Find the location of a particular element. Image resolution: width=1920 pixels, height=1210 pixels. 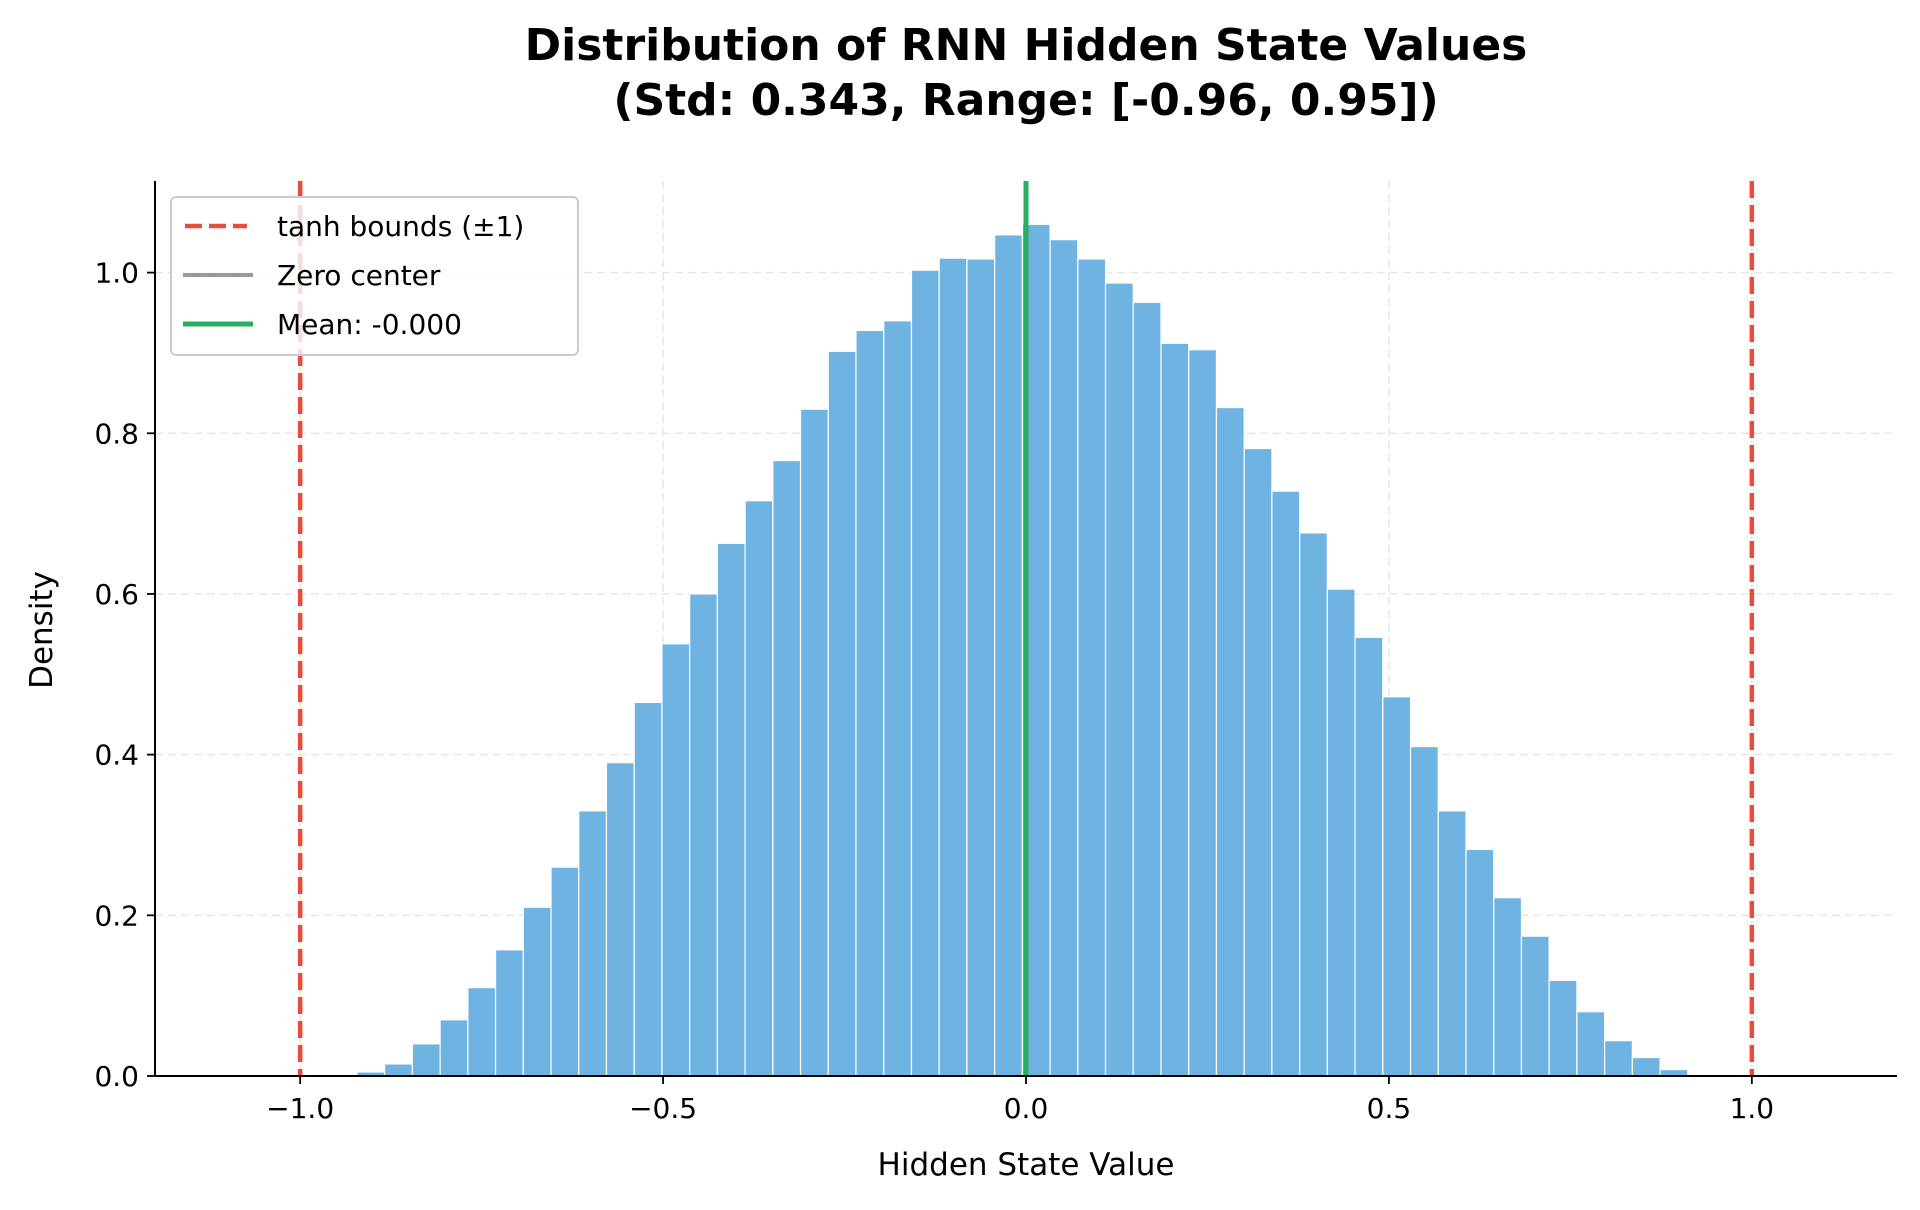

chart-title-line-1: Distribution of RNN Hidden State Values is located at coordinates (1026, 45).